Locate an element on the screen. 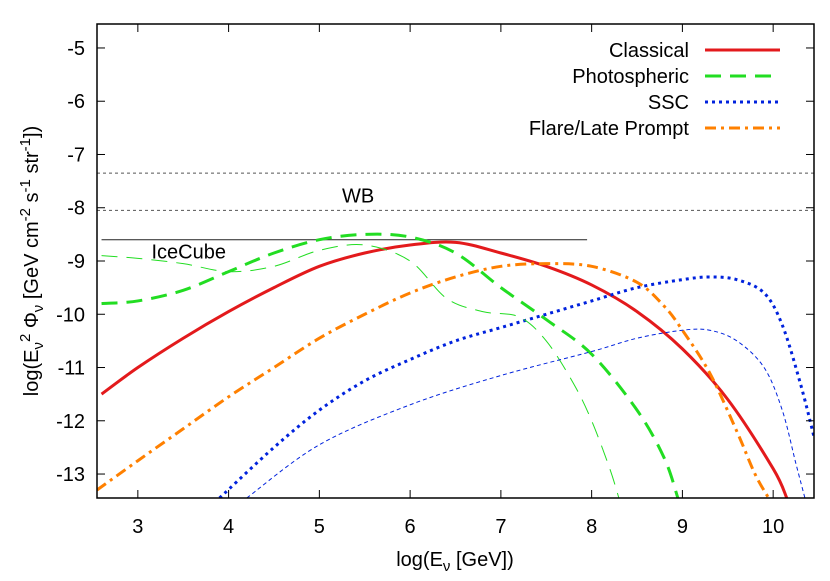 The image size is (830, 581). y-tick-label: -5 is located at coordinates (76, 49).